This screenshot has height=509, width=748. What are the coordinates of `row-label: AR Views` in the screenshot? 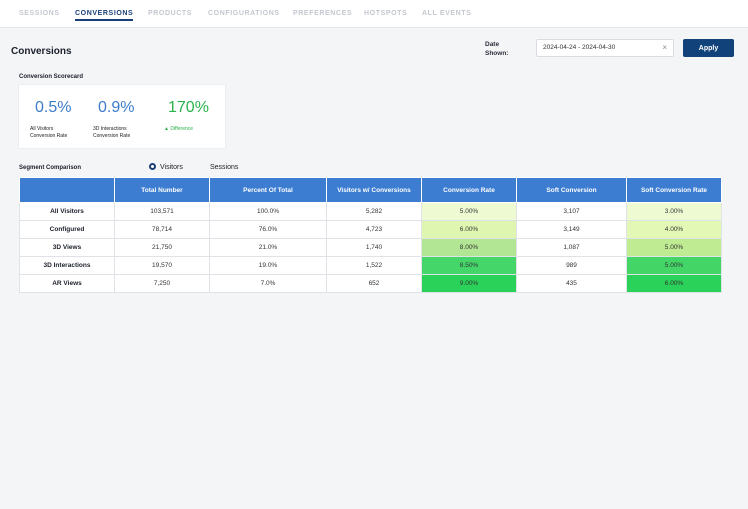 It's located at (67, 283).